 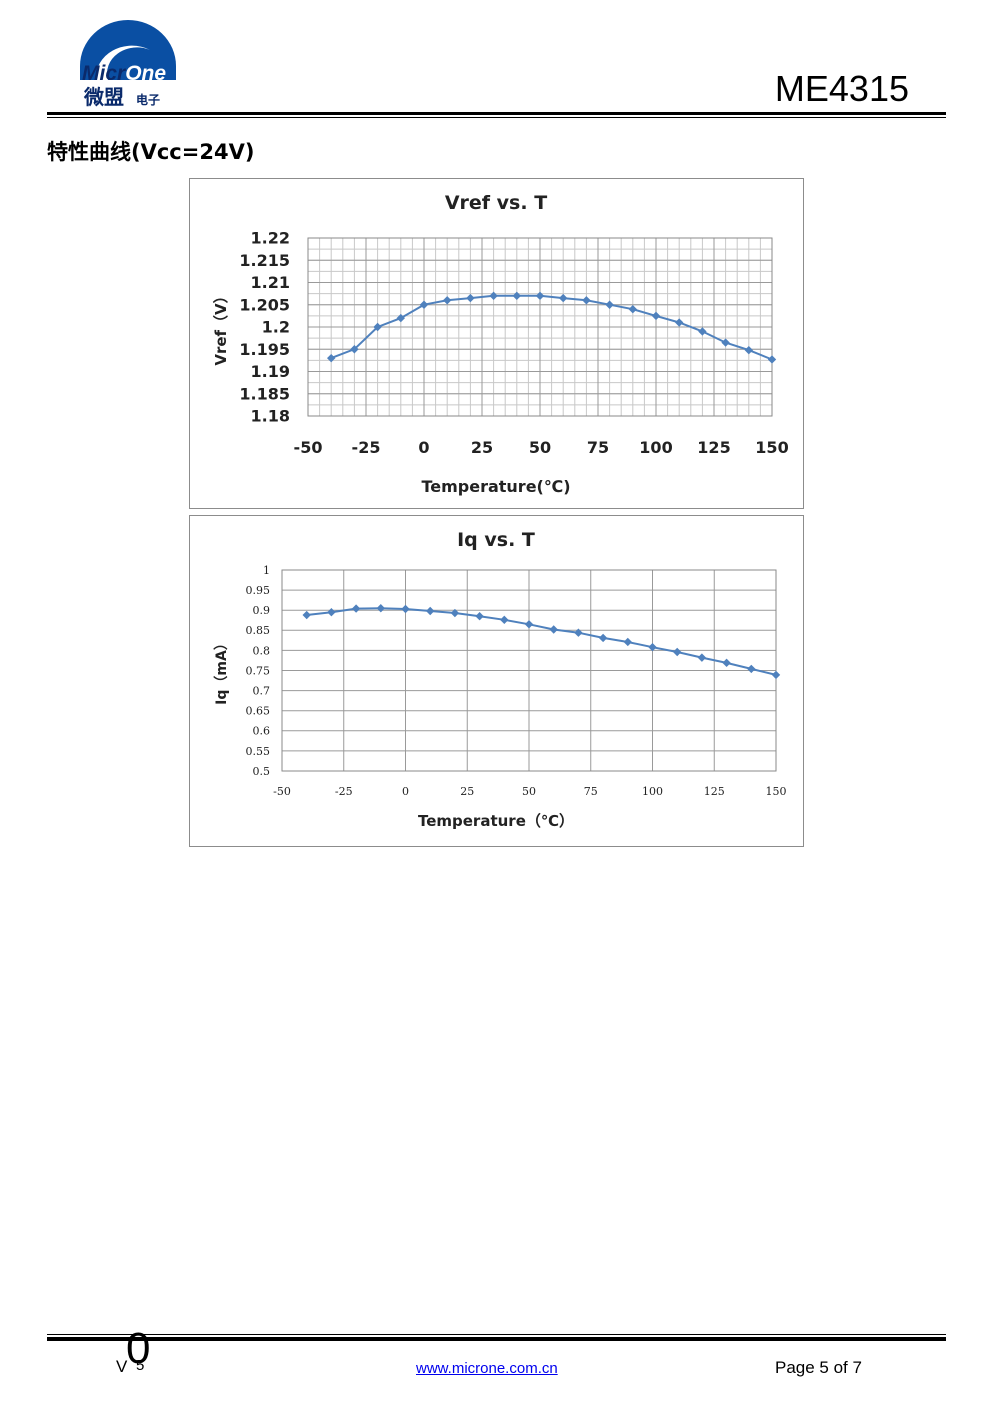 I want to click on y-axis-label: Iq（mA）, so click(x=222, y=670).